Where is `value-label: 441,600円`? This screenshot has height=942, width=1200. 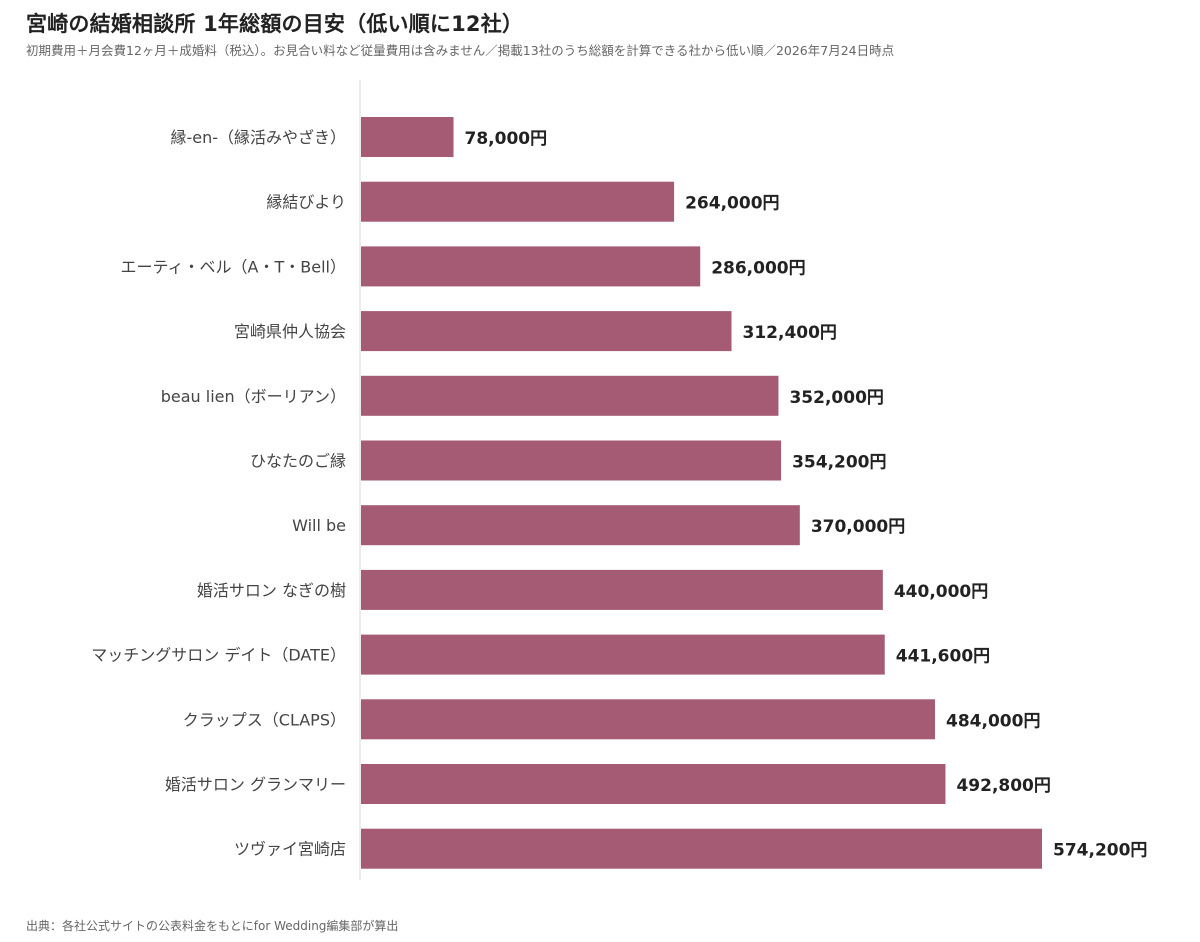
value-label: 441,600円 is located at coordinates (943, 657).